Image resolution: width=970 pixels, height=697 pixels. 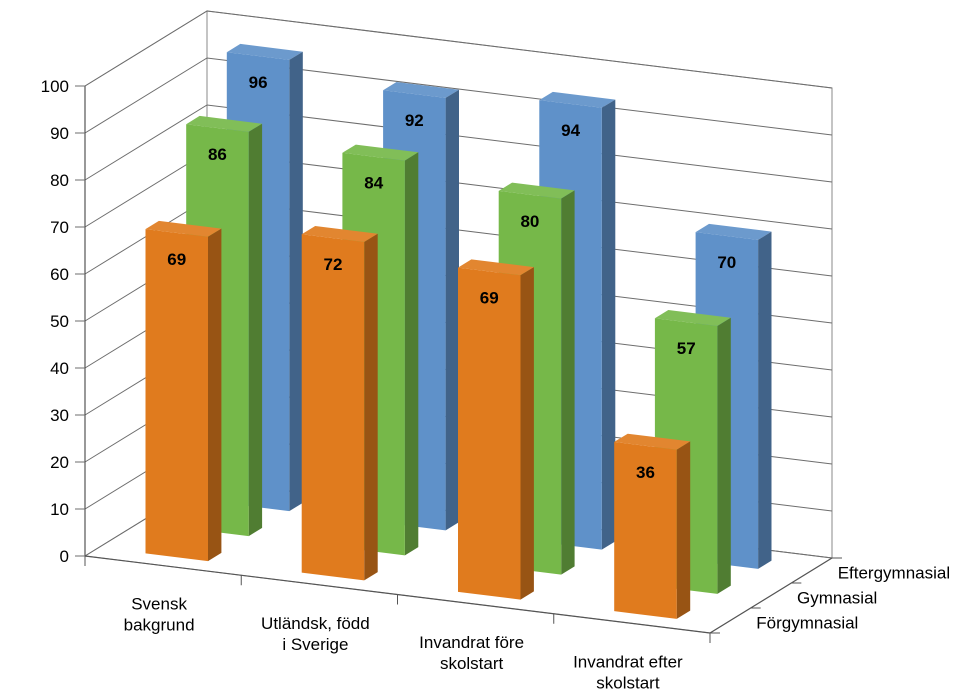 What do you see at coordinates (726, 262) in the screenshot?
I see `data-label: 70` at bounding box center [726, 262].